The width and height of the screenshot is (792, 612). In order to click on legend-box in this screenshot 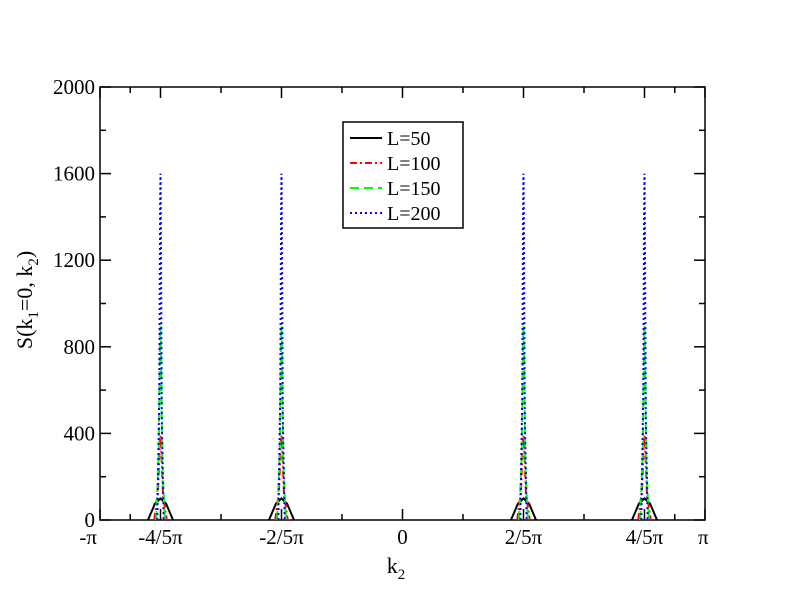, I will do `click(403, 175)`.